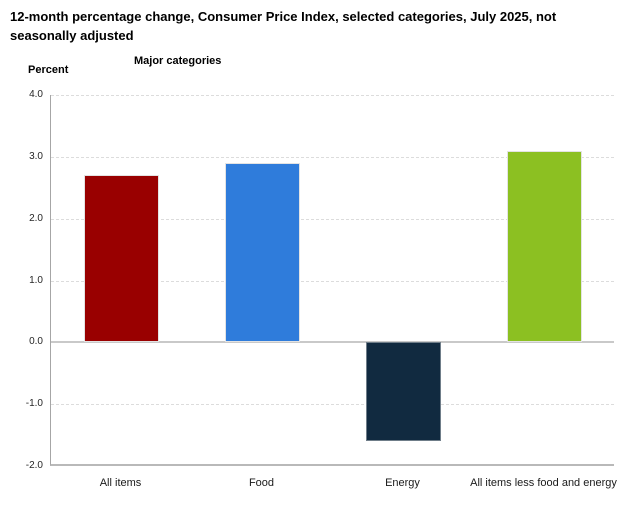 The height and width of the screenshot is (525, 627). I want to click on x-axis-category-label-all-items-less-food-and-energy: All items less food and energy, so click(543, 483).